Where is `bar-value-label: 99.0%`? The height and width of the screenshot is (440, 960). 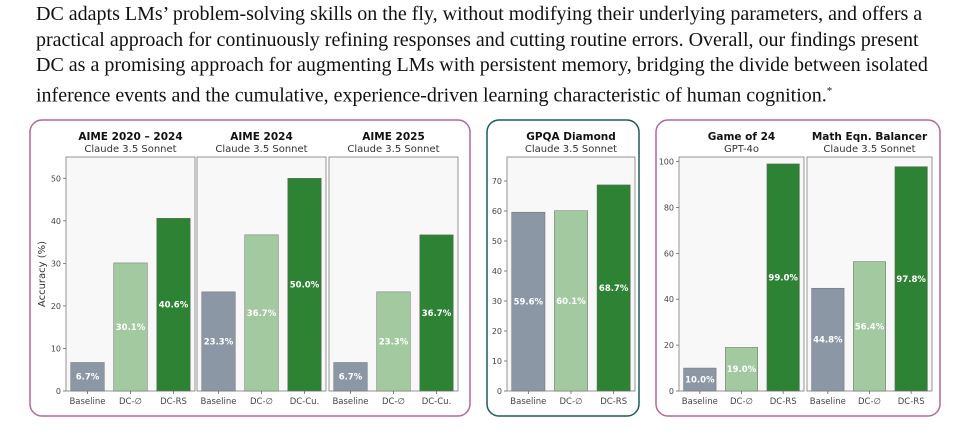
bar-value-label: 99.0% is located at coordinates (783, 278).